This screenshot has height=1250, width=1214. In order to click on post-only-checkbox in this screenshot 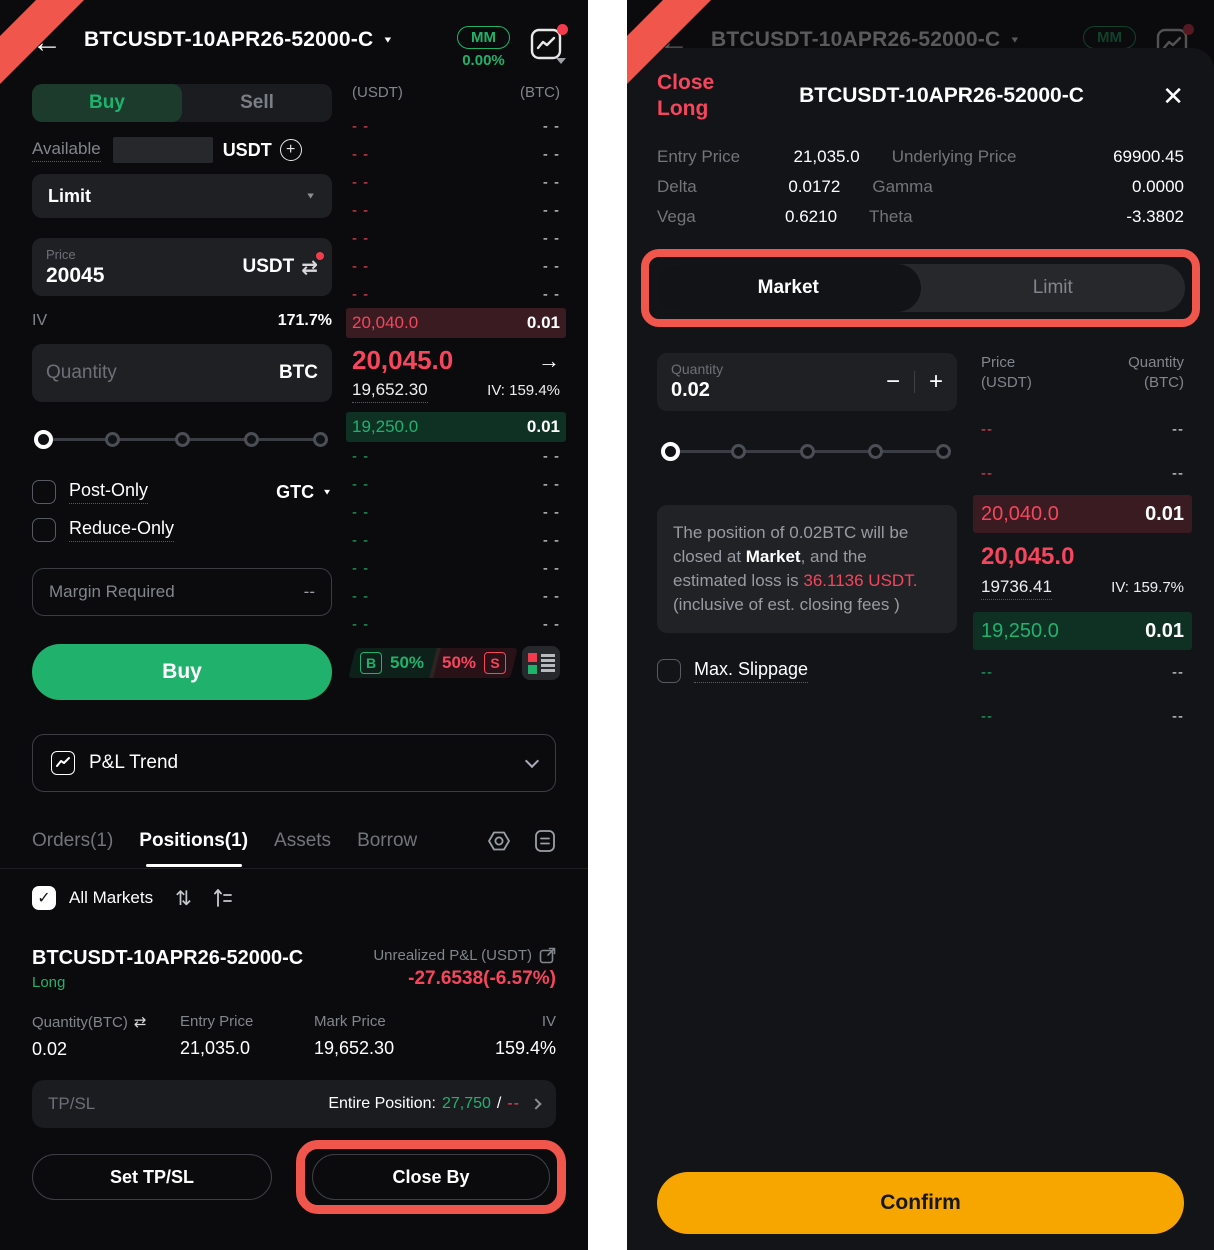, I will do `click(44, 492)`.